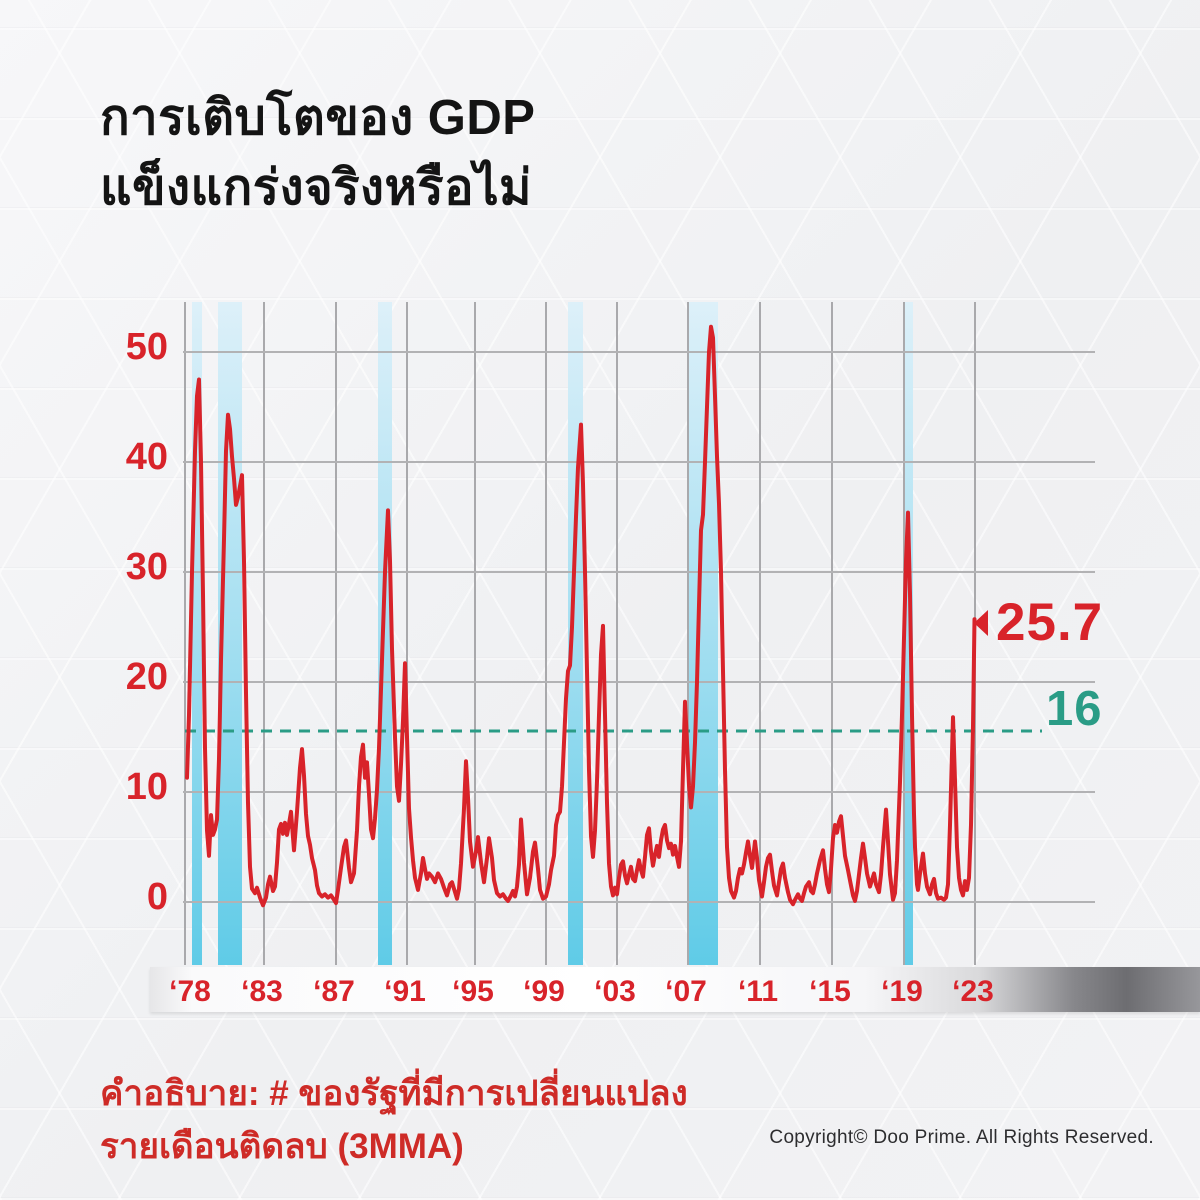 Image resolution: width=1200 pixels, height=1200 pixels. What do you see at coordinates (146, 787) in the screenshot?
I see `y-axis-label: 10` at bounding box center [146, 787].